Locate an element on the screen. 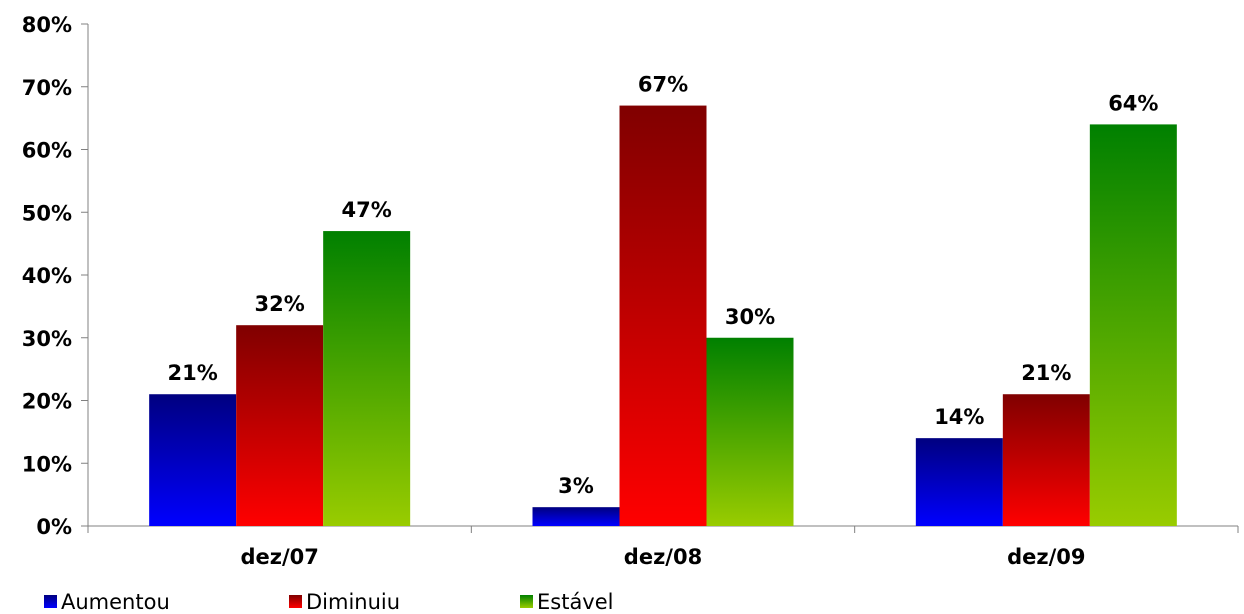 Image resolution: width=1244 pixels, height=614 pixels. x-category-label: dez/07 is located at coordinates (279, 557).